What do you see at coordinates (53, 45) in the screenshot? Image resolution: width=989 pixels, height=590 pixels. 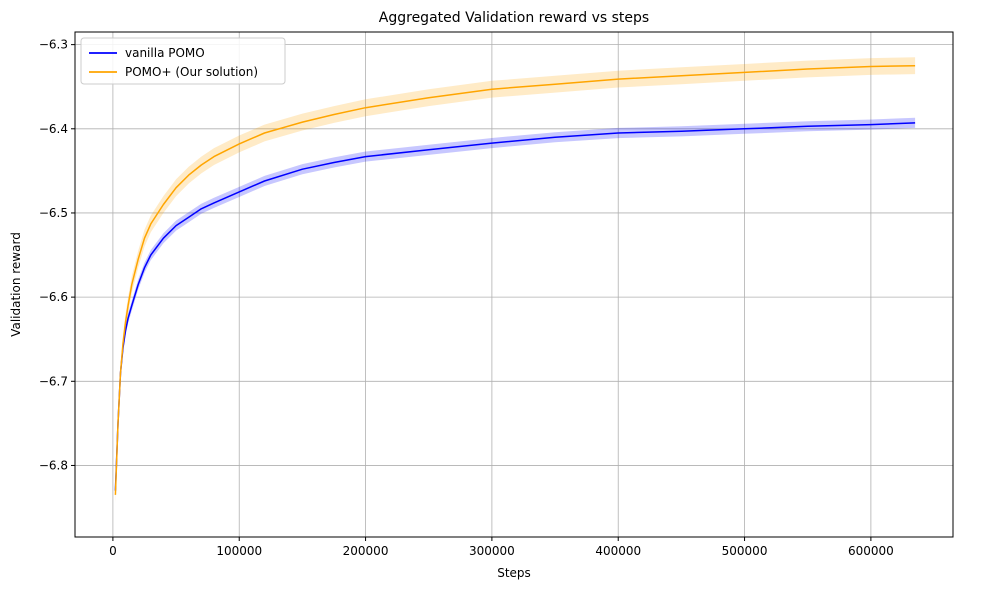 I see `y-tick-label: −6.3` at bounding box center [53, 45].